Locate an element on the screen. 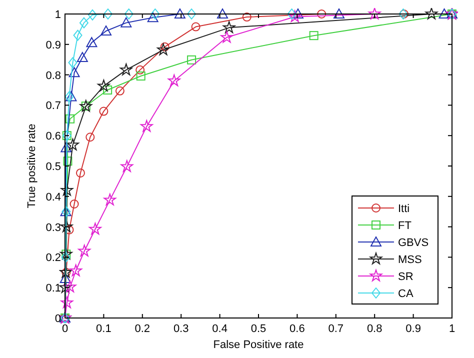 The image size is (474, 358). x-tick-label: 1 is located at coordinates (452, 329).